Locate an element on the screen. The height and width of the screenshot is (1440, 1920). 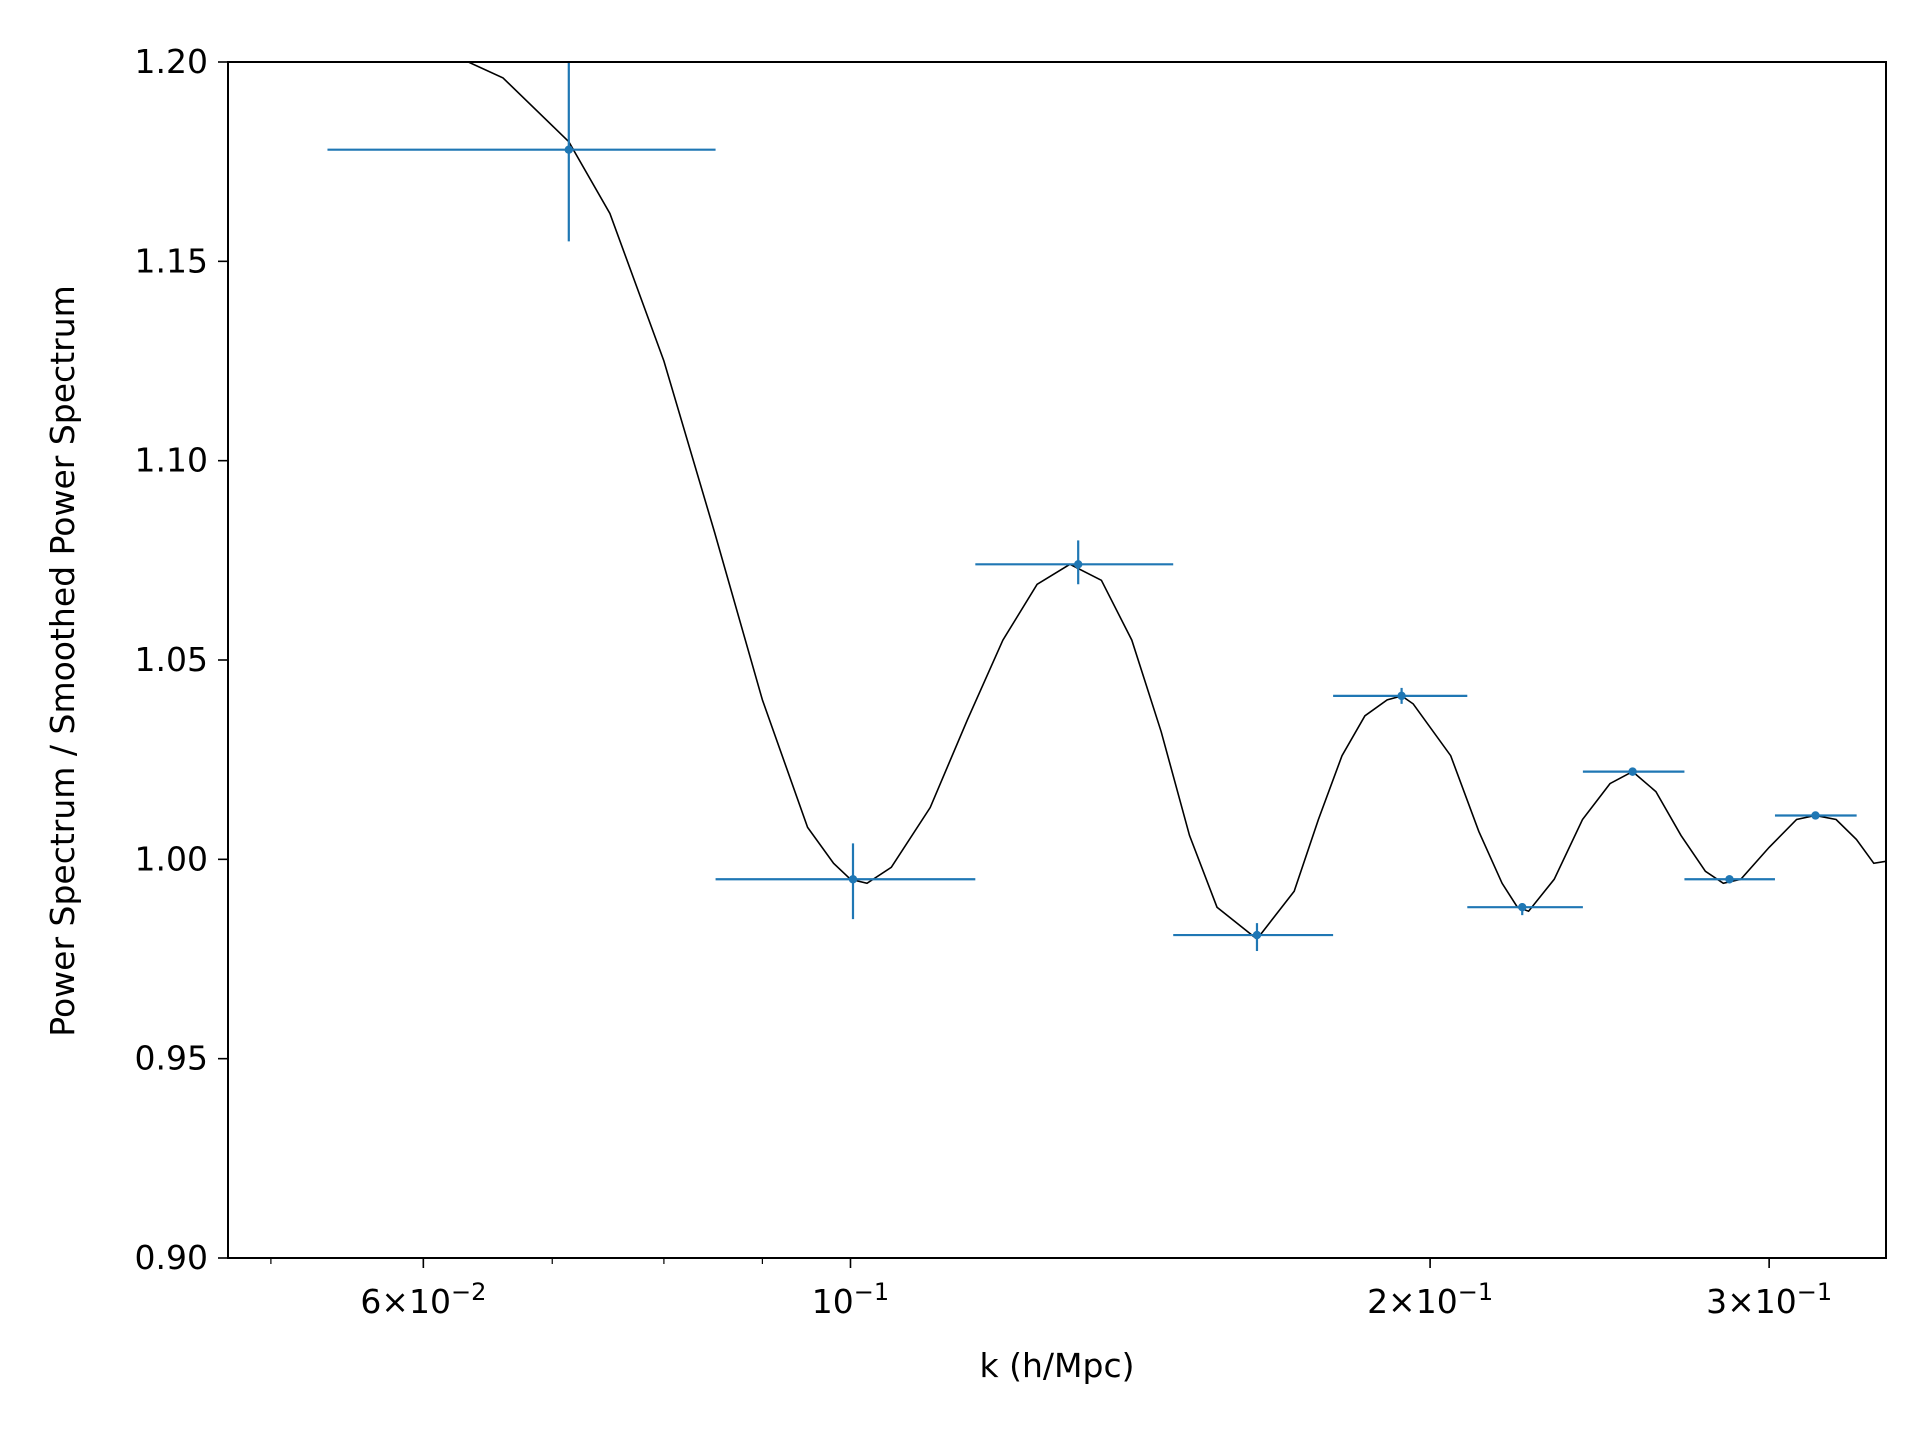
y-tick-label: 0.95 is located at coordinates (171, 1058).